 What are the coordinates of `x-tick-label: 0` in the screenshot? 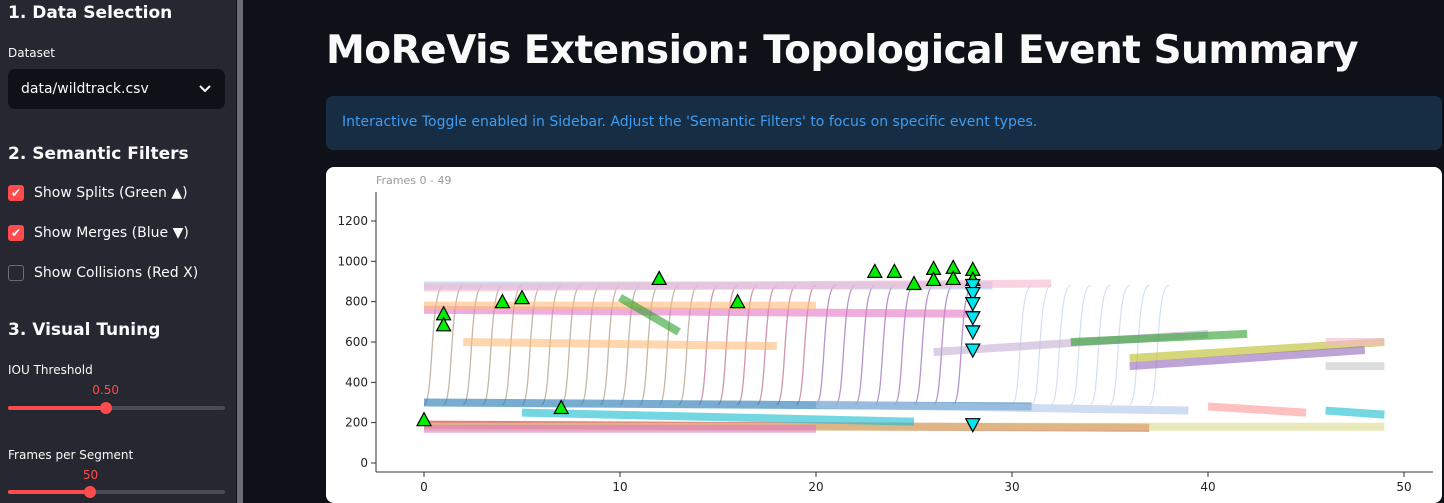 It's located at (424, 487).